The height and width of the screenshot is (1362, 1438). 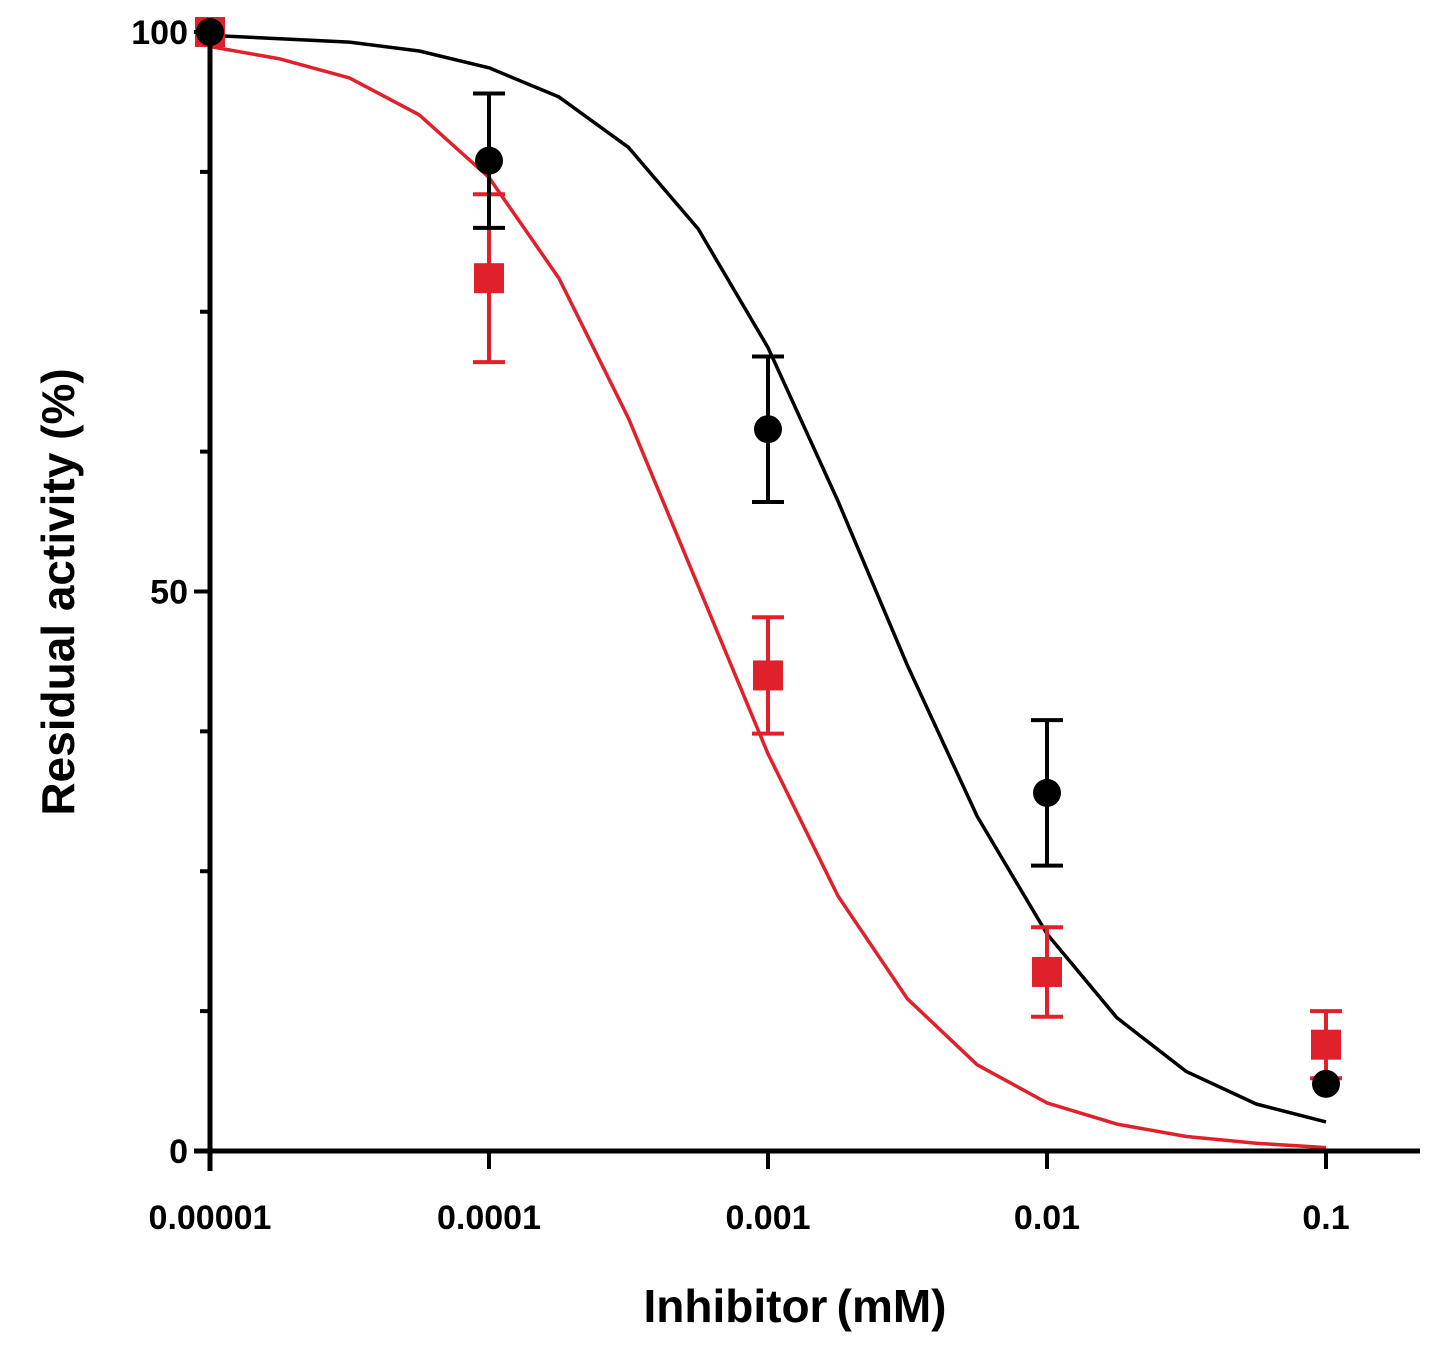 What do you see at coordinates (794, 1306) in the screenshot?
I see `x-axis-title: Inhibitor (mM)` at bounding box center [794, 1306].